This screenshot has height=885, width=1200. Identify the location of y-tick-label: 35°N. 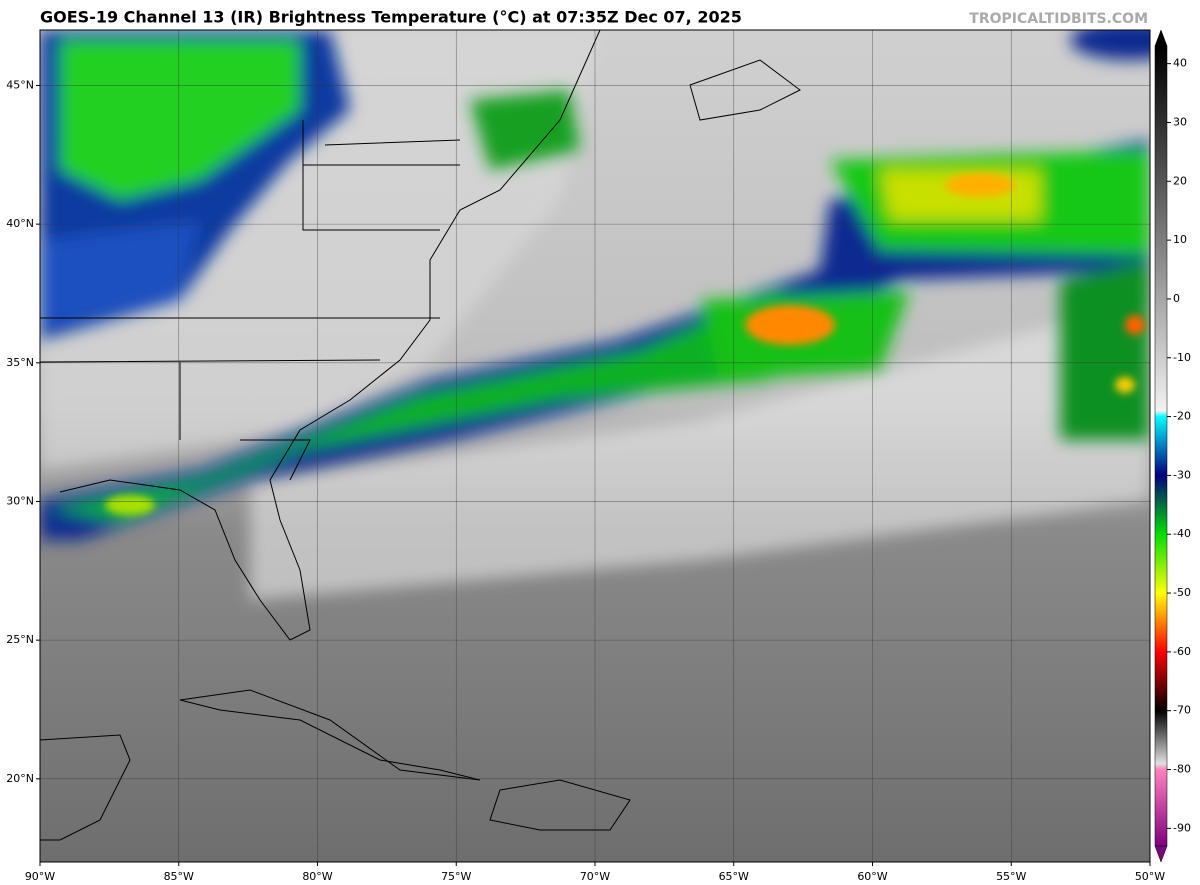
(20, 362).